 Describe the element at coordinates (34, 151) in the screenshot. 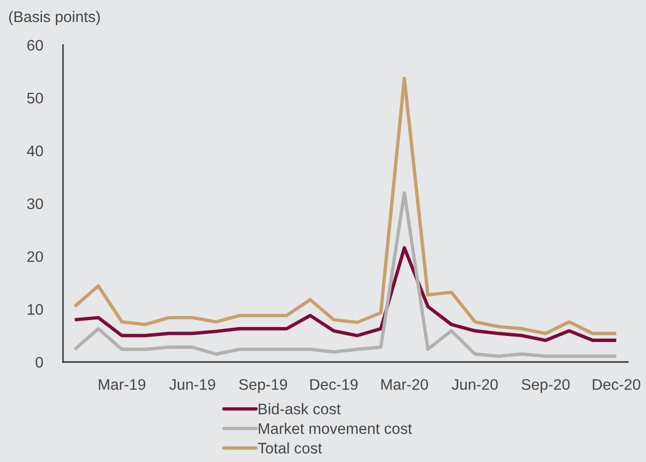

I see `y-tick-label: 40` at that location.